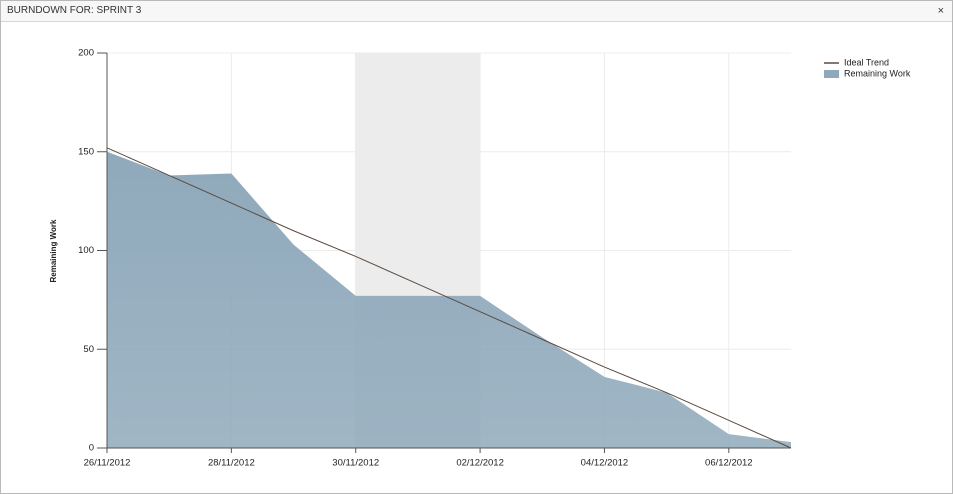 This screenshot has height=494, width=953. Describe the element at coordinates (86, 53) in the screenshot. I see `y-tick-label: 200` at that location.